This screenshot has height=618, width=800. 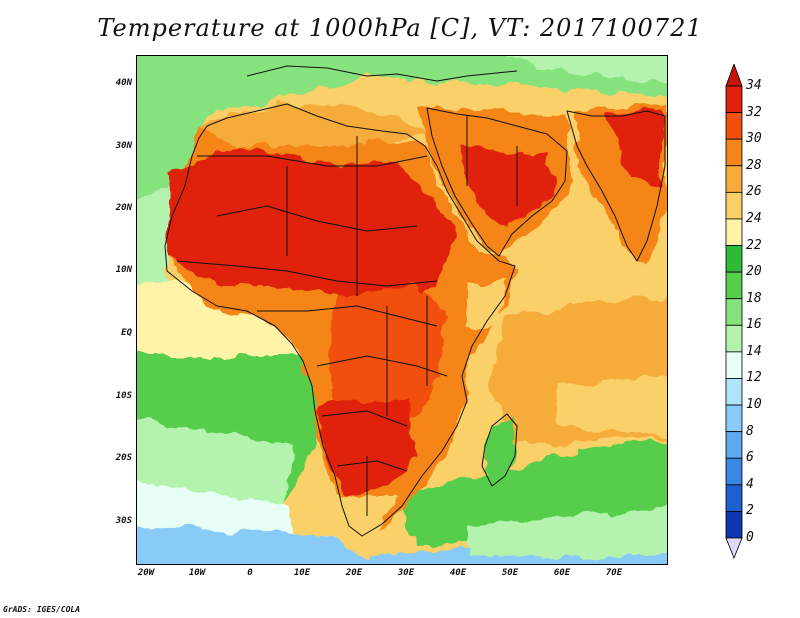 What do you see at coordinates (754, 378) in the screenshot?
I see `colorbar-label: 12` at bounding box center [754, 378].